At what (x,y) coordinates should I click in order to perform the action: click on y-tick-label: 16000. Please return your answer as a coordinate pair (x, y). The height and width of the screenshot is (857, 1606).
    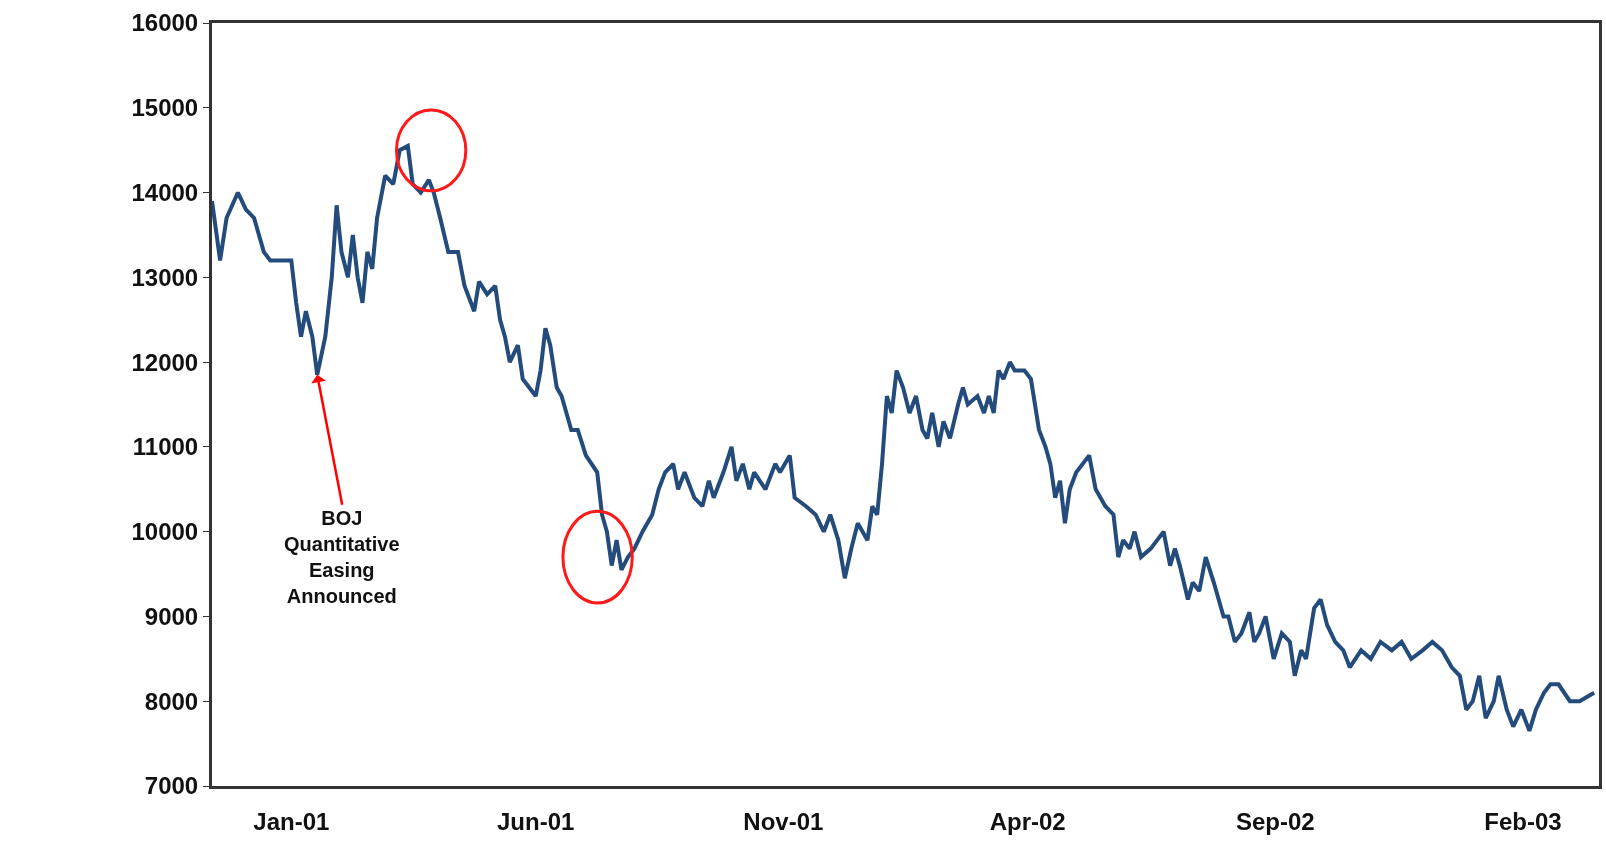
    Looking at the image, I should click on (165, 23).